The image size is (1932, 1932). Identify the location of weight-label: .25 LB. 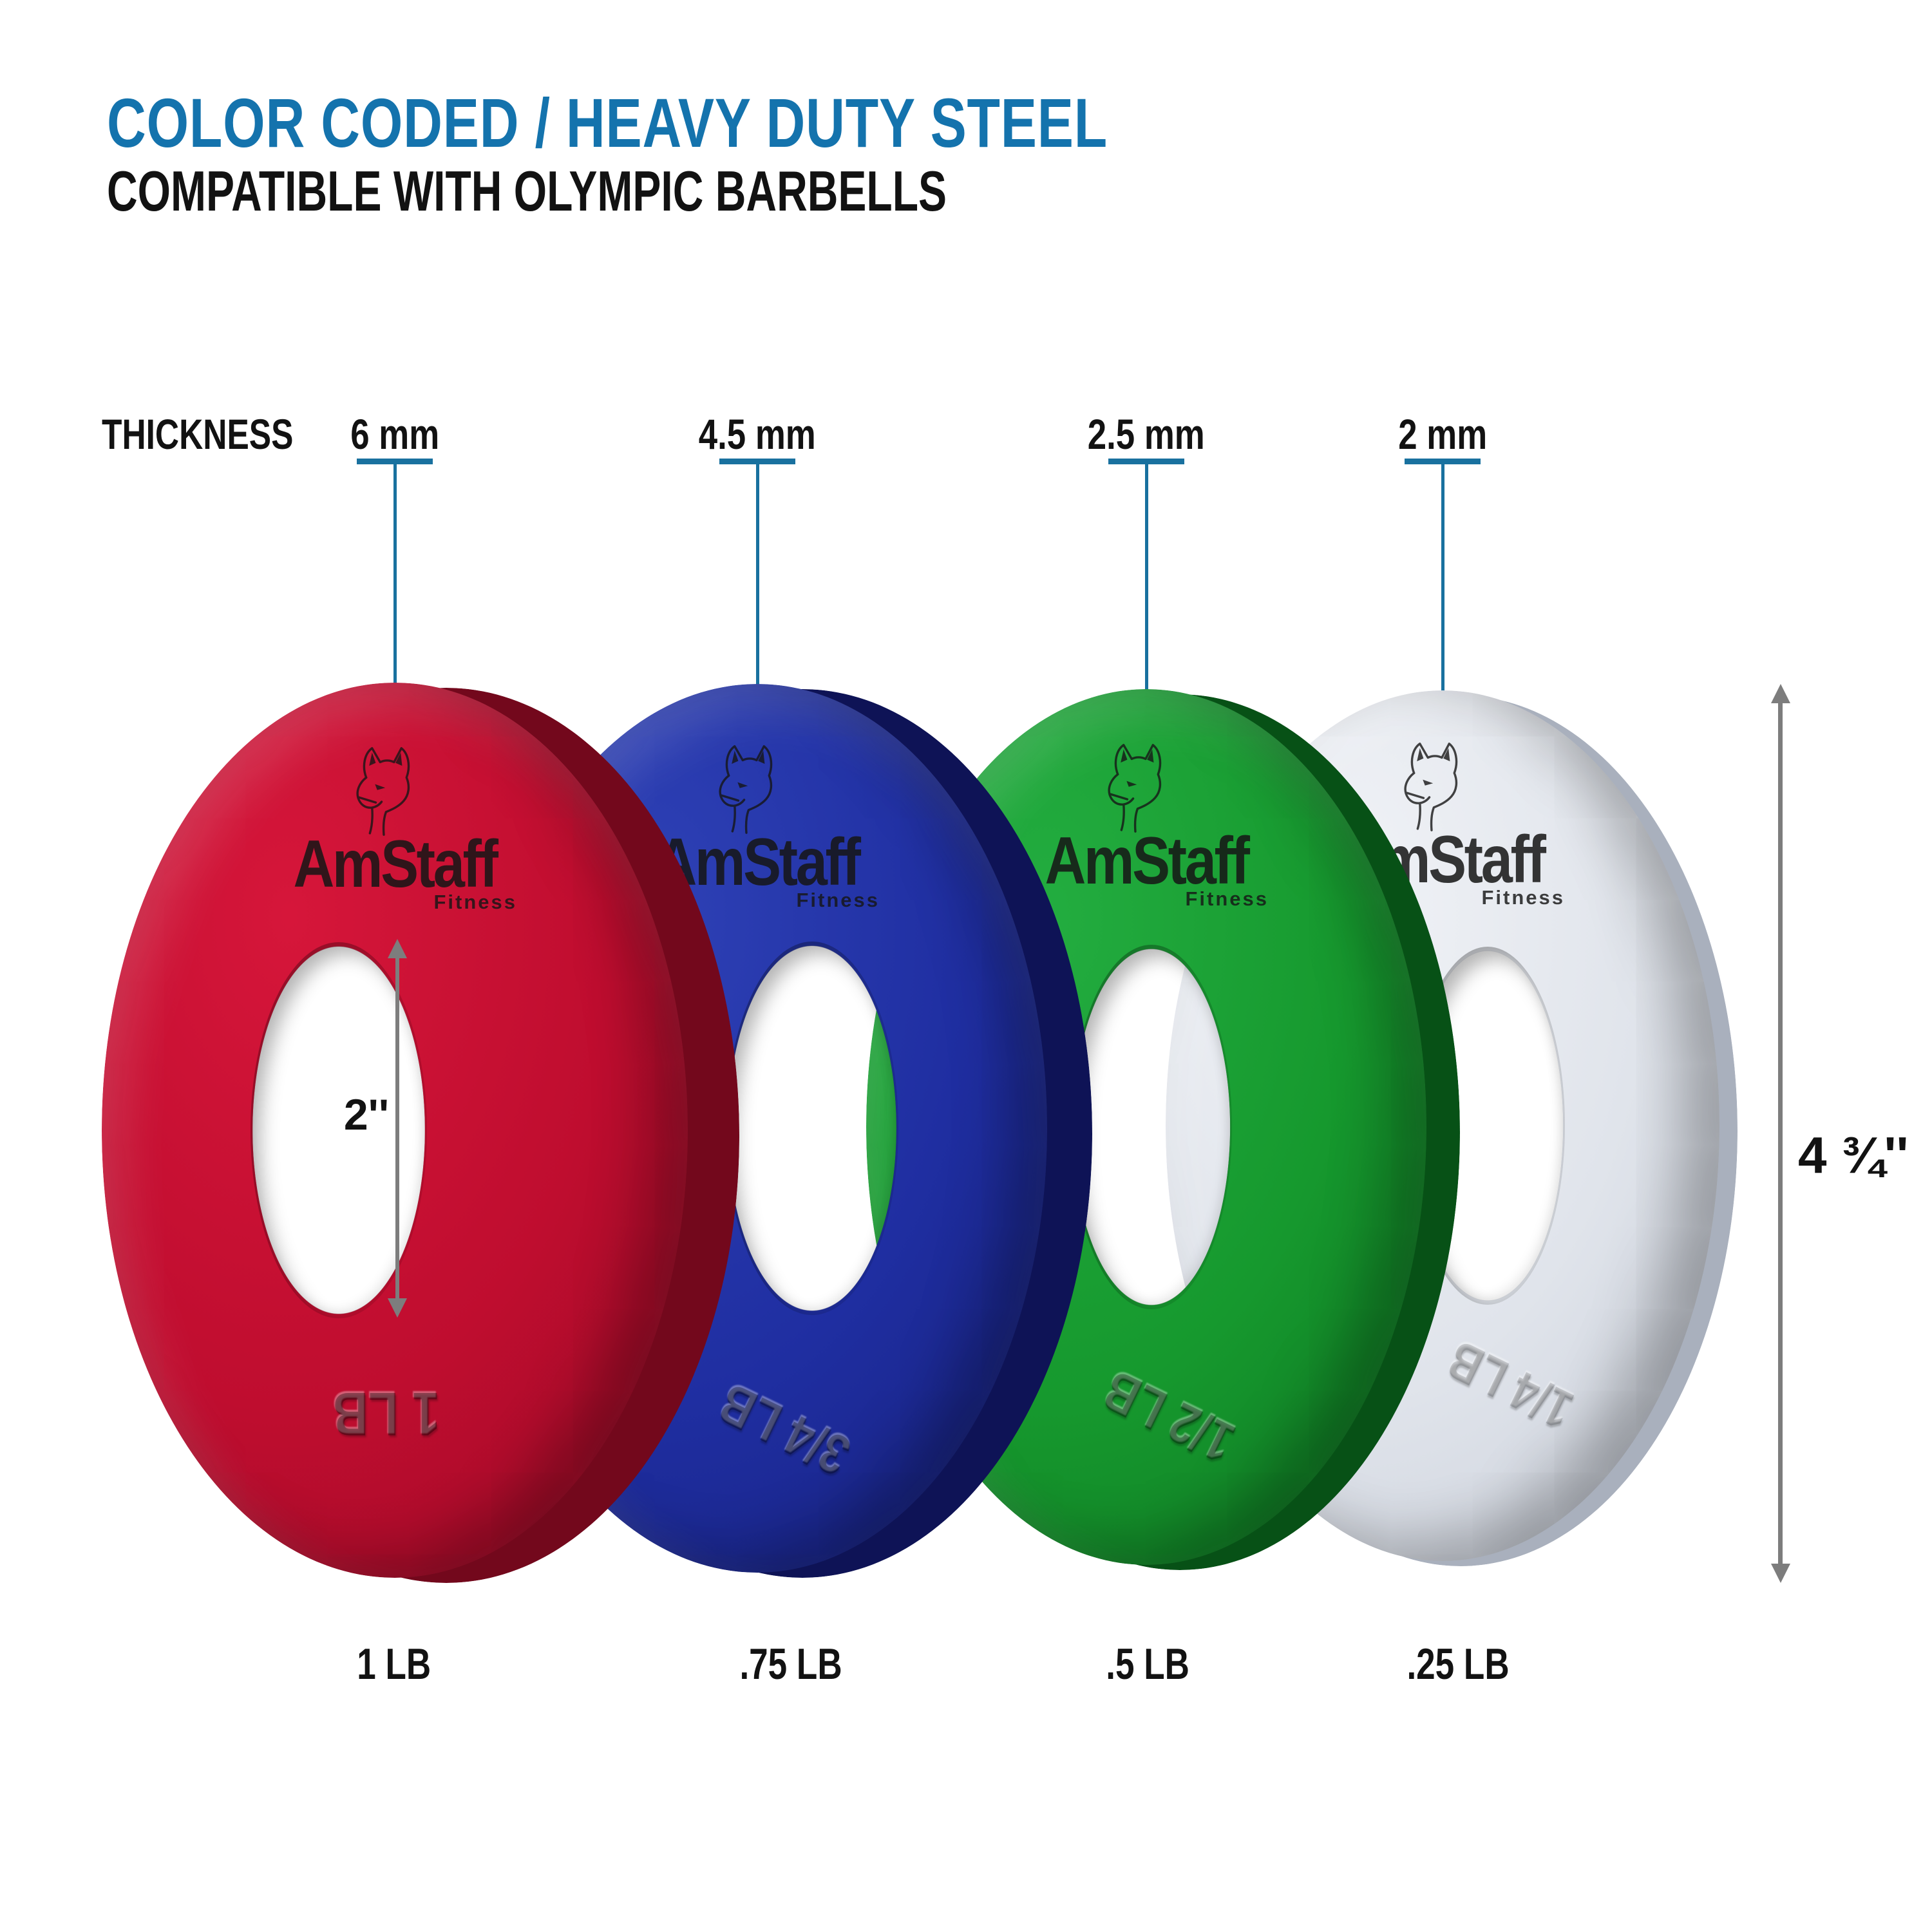
(1458, 1664).